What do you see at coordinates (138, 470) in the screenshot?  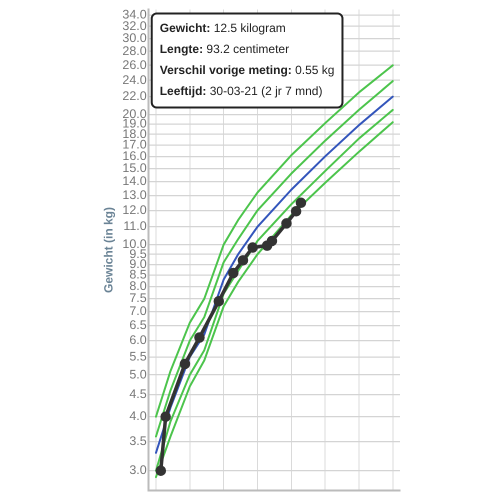 I see `y-tick-label: 3.0` at bounding box center [138, 470].